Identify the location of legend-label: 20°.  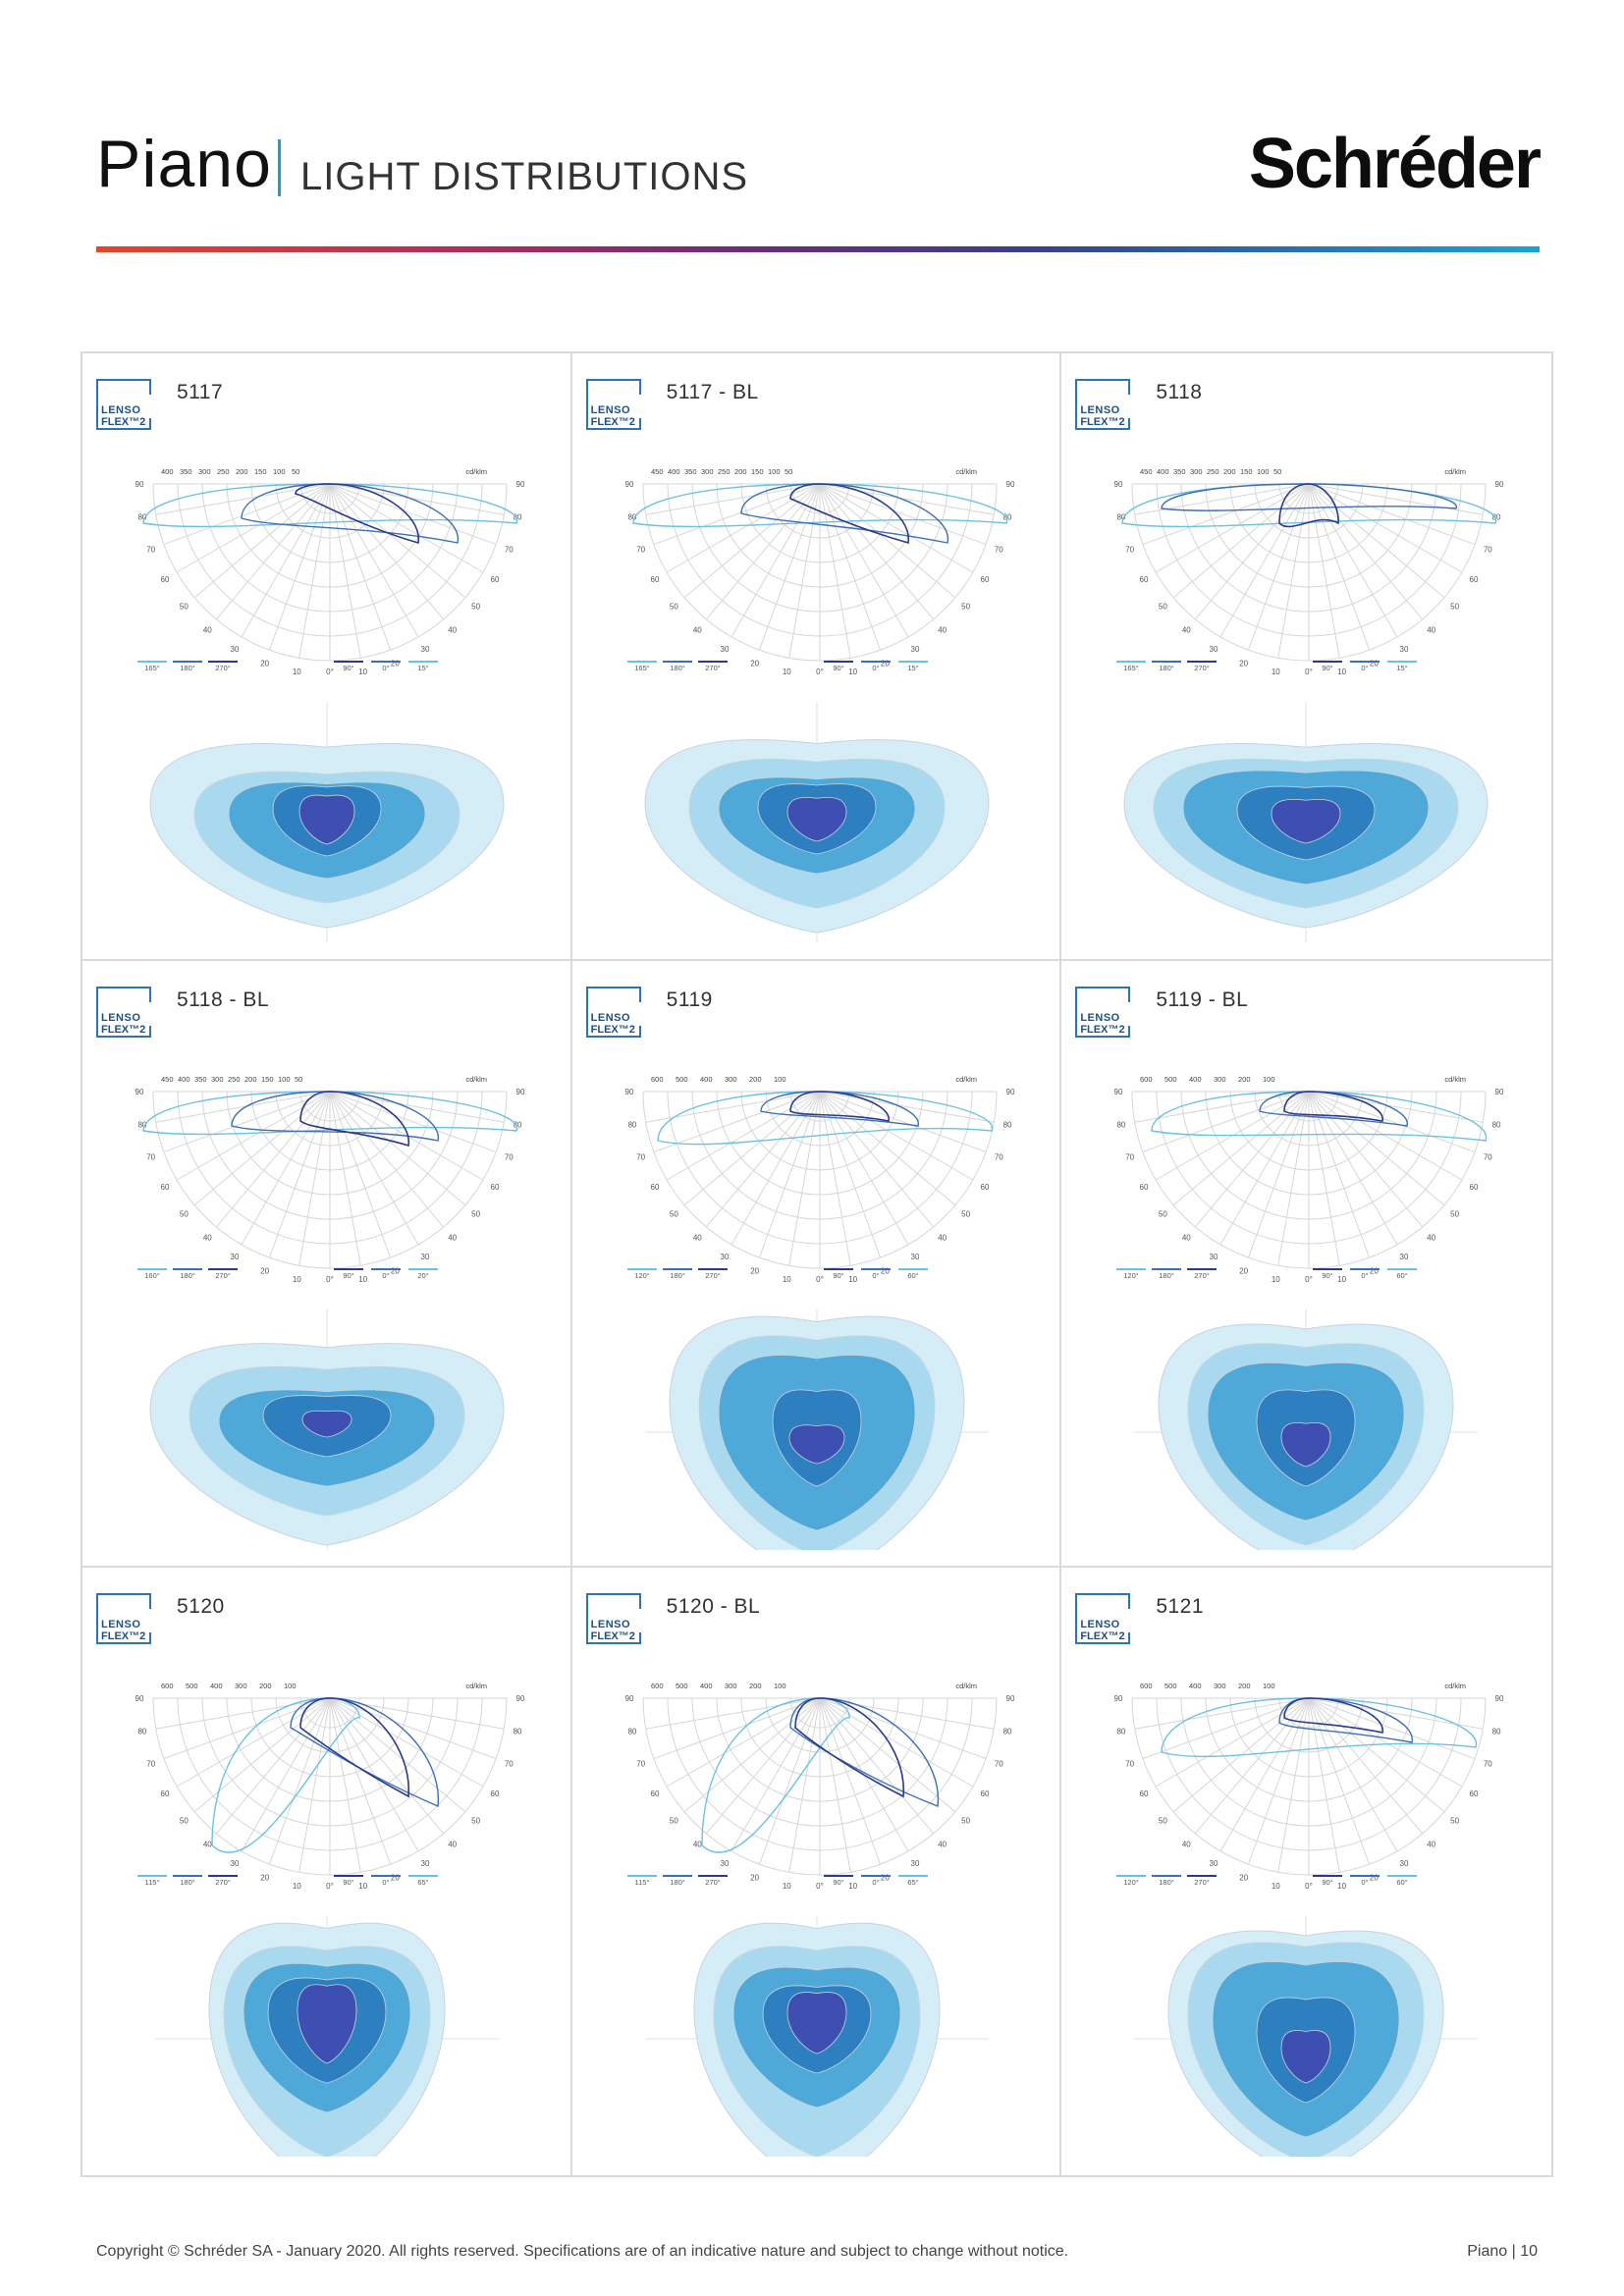
(422, 1275).